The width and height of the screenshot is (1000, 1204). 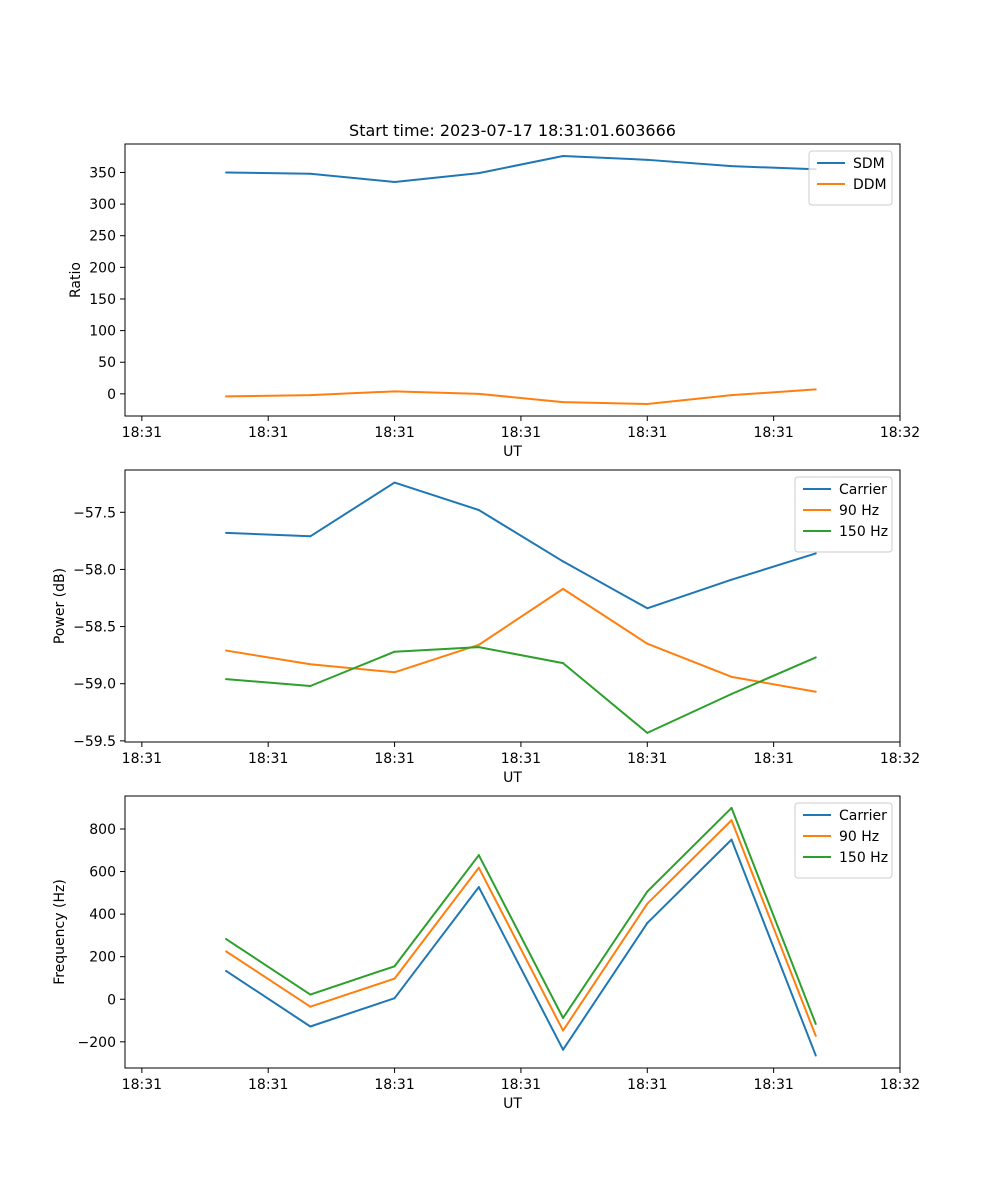 I want to click on legend-label: DDM, so click(x=870, y=185).